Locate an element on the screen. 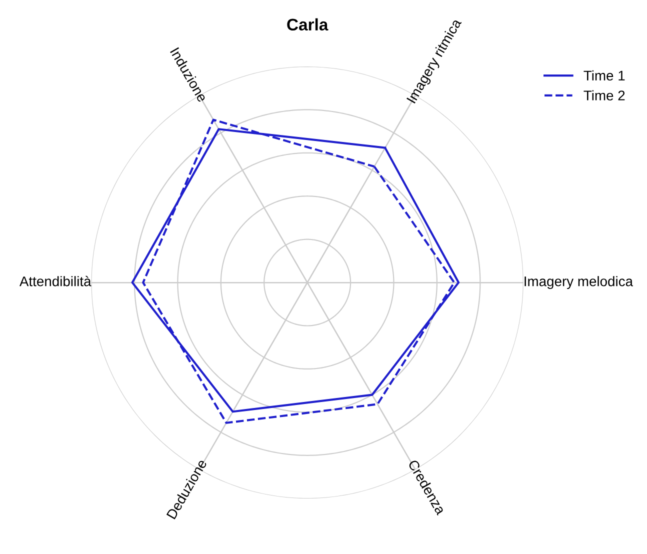  chart-title: Carla is located at coordinates (307, 24).